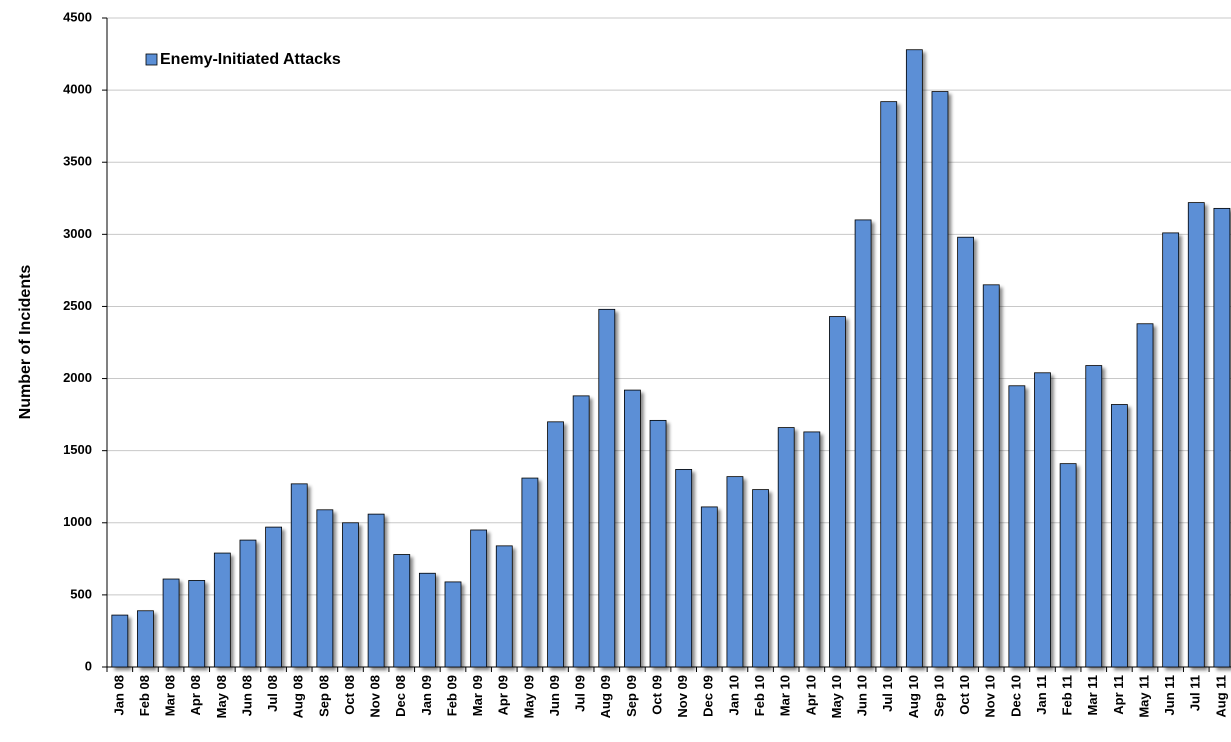  Describe the element at coordinates (88, 665) in the screenshot. I see `y-tick-label: 0` at that location.